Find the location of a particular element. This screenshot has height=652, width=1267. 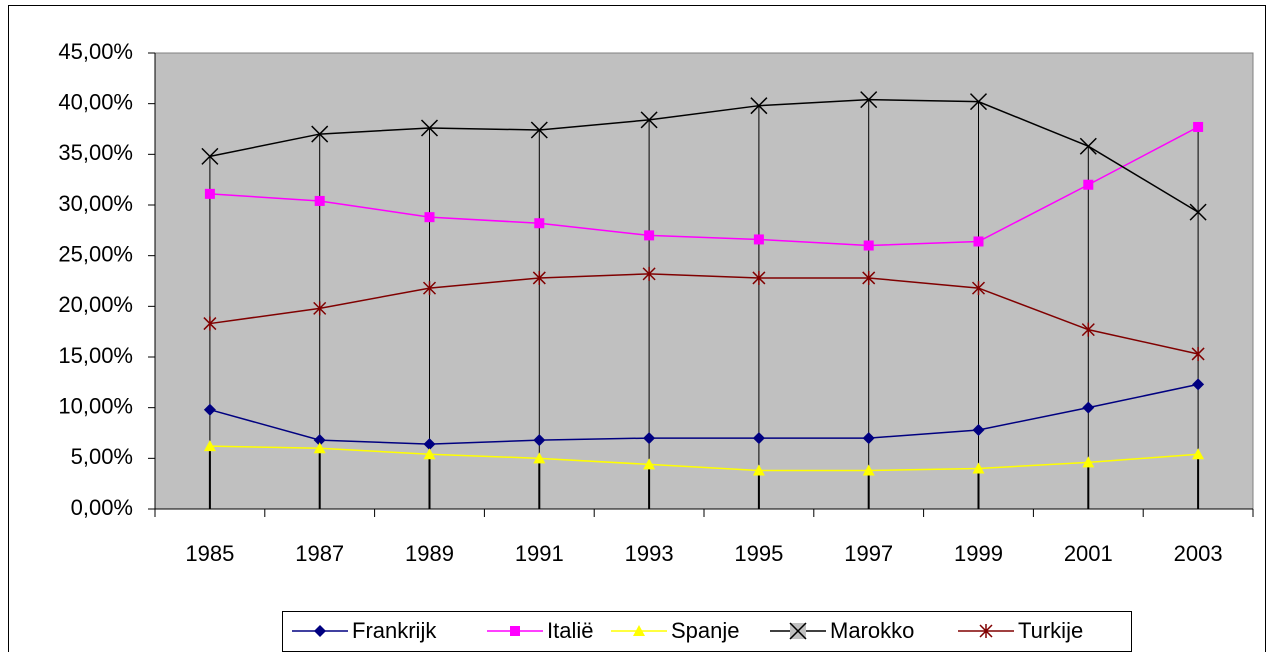

x-tick-label: 2003 is located at coordinates (1198, 553).